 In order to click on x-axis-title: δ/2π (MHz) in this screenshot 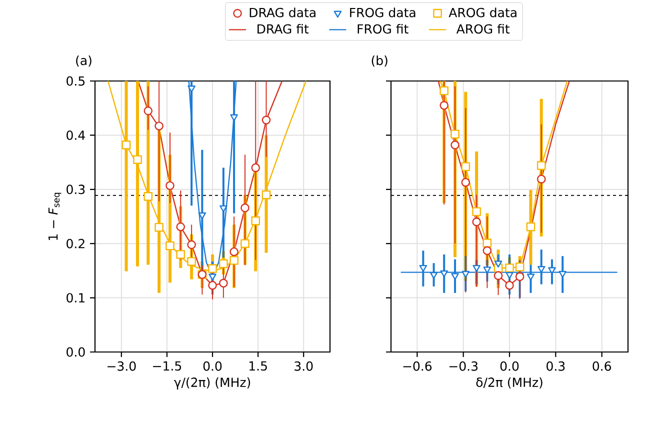, I will do `click(509, 382)`.